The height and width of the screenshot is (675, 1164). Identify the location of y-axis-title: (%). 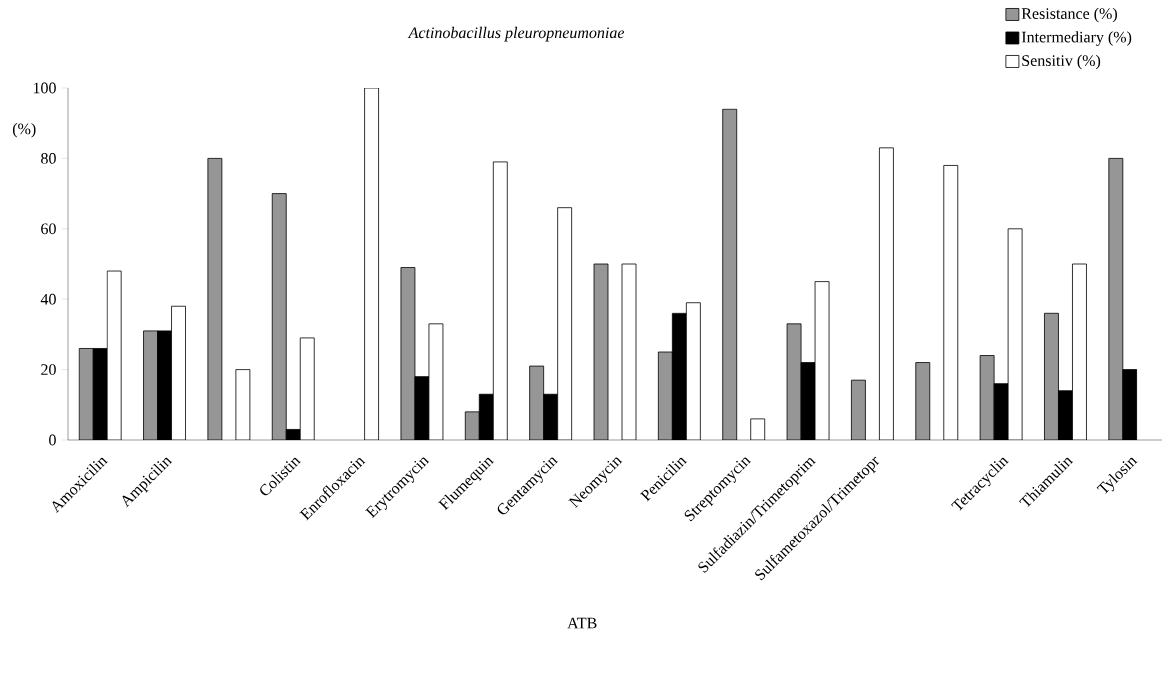
(24, 130).